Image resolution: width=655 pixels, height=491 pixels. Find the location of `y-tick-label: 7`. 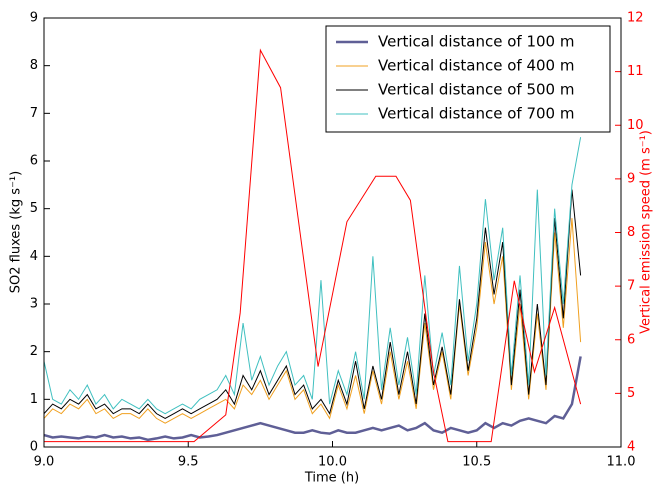

y-tick-label: 7 is located at coordinates (34, 113).